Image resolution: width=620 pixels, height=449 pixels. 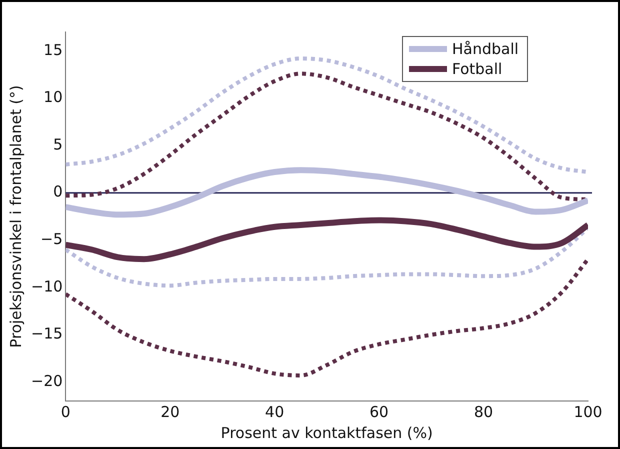 I want to click on y-tick-label: −5, so click(x=51, y=239).